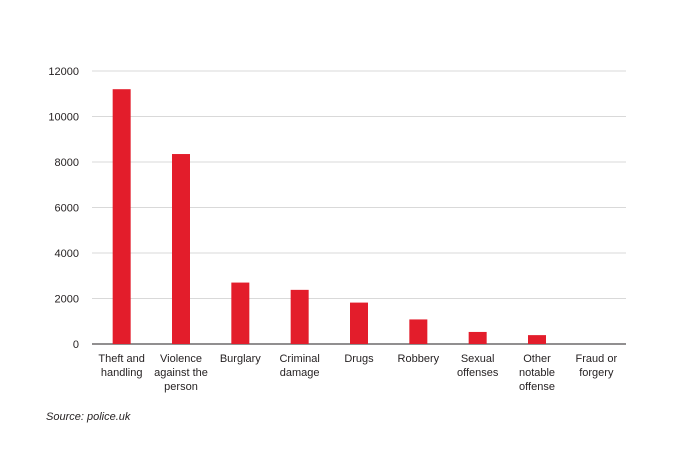  What do you see at coordinates (181, 387) in the screenshot?
I see `x-category-label-line: person` at bounding box center [181, 387].